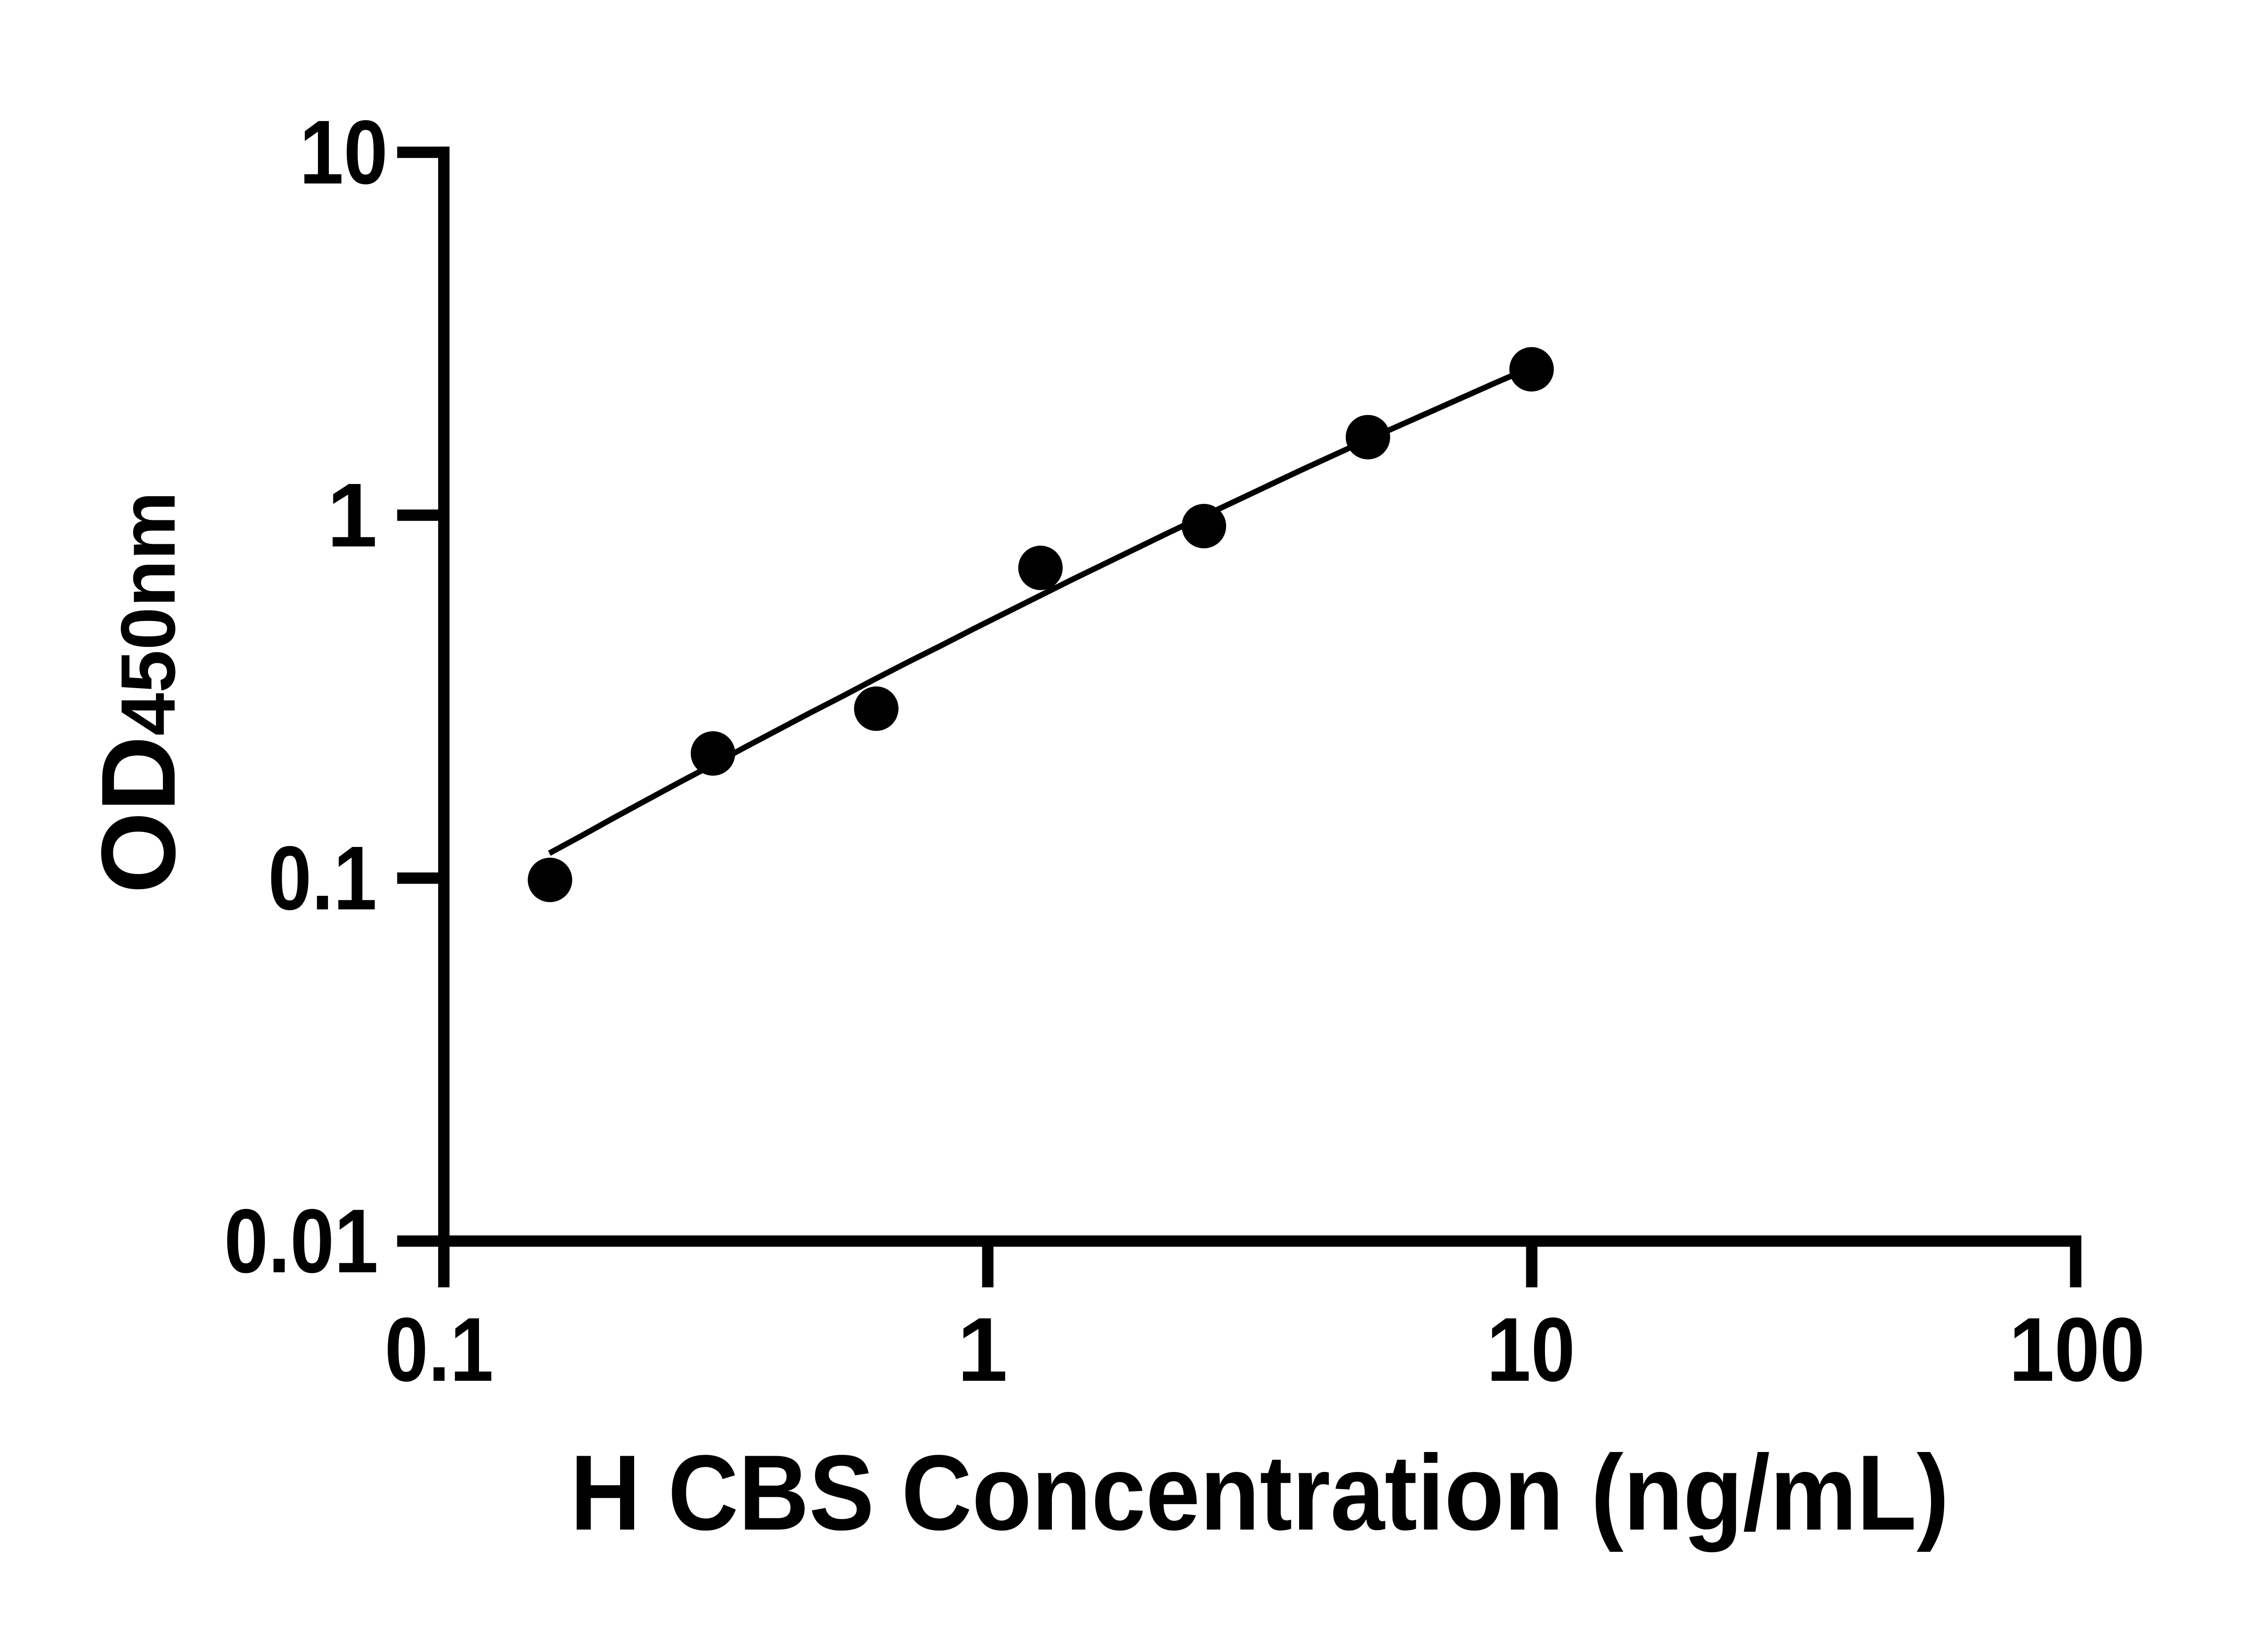 The height and width of the screenshot is (1633, 2268). What do you see at coordinates (301, 1241) in the screenshot?
I see `svg-text: 0.01` at bounding box center [301, 1241].